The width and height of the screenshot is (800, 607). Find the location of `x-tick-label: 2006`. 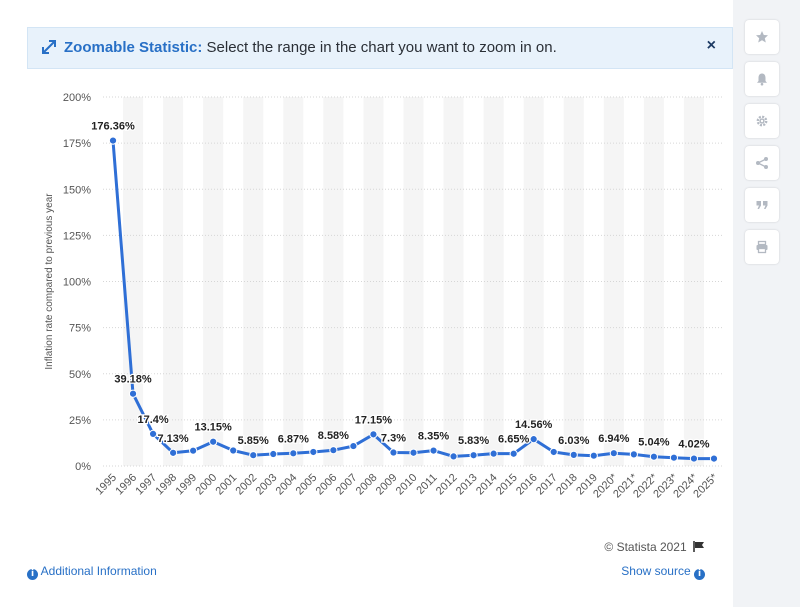

x-tick-label: 2006 is located at coordinates (327, 485).